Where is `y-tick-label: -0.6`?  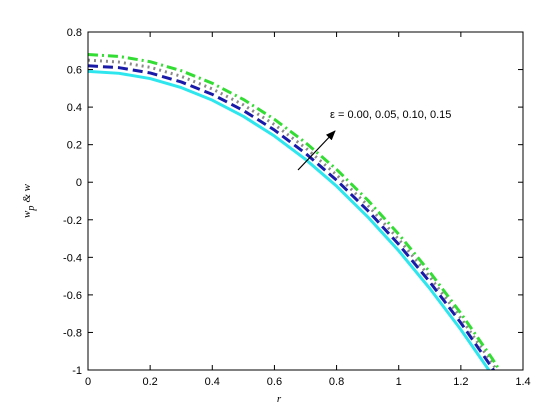 y-tick-label: -0.6 is located at coordinates (72, 296).